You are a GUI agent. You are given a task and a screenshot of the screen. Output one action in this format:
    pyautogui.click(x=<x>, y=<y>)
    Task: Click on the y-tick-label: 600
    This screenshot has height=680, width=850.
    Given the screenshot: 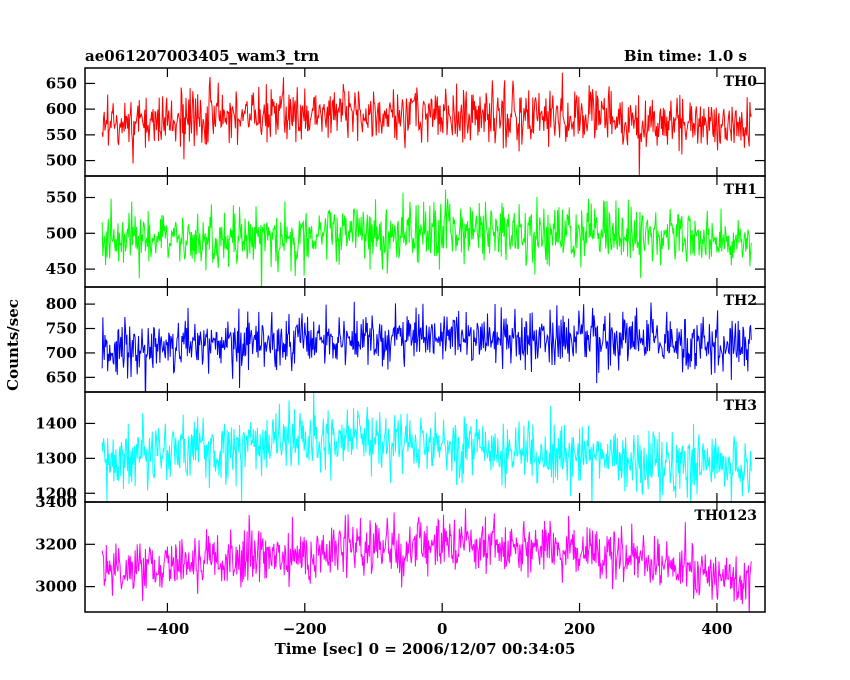 What is the action you would take?
    pyautogui.click(x=61, y=109)
    